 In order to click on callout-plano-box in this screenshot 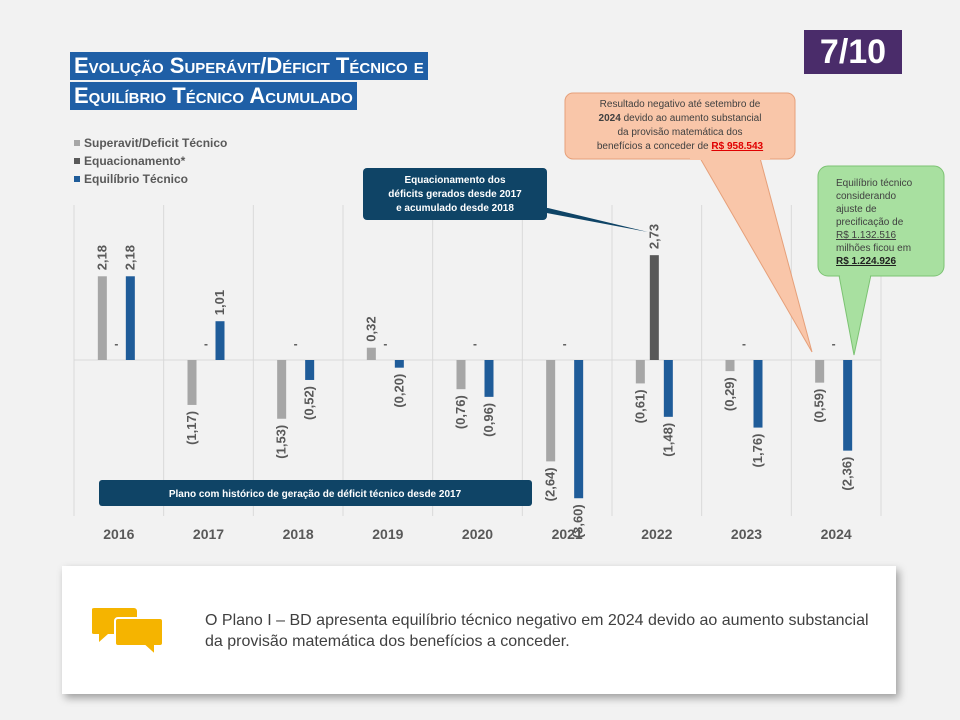, I will do `click(315, 493)`.